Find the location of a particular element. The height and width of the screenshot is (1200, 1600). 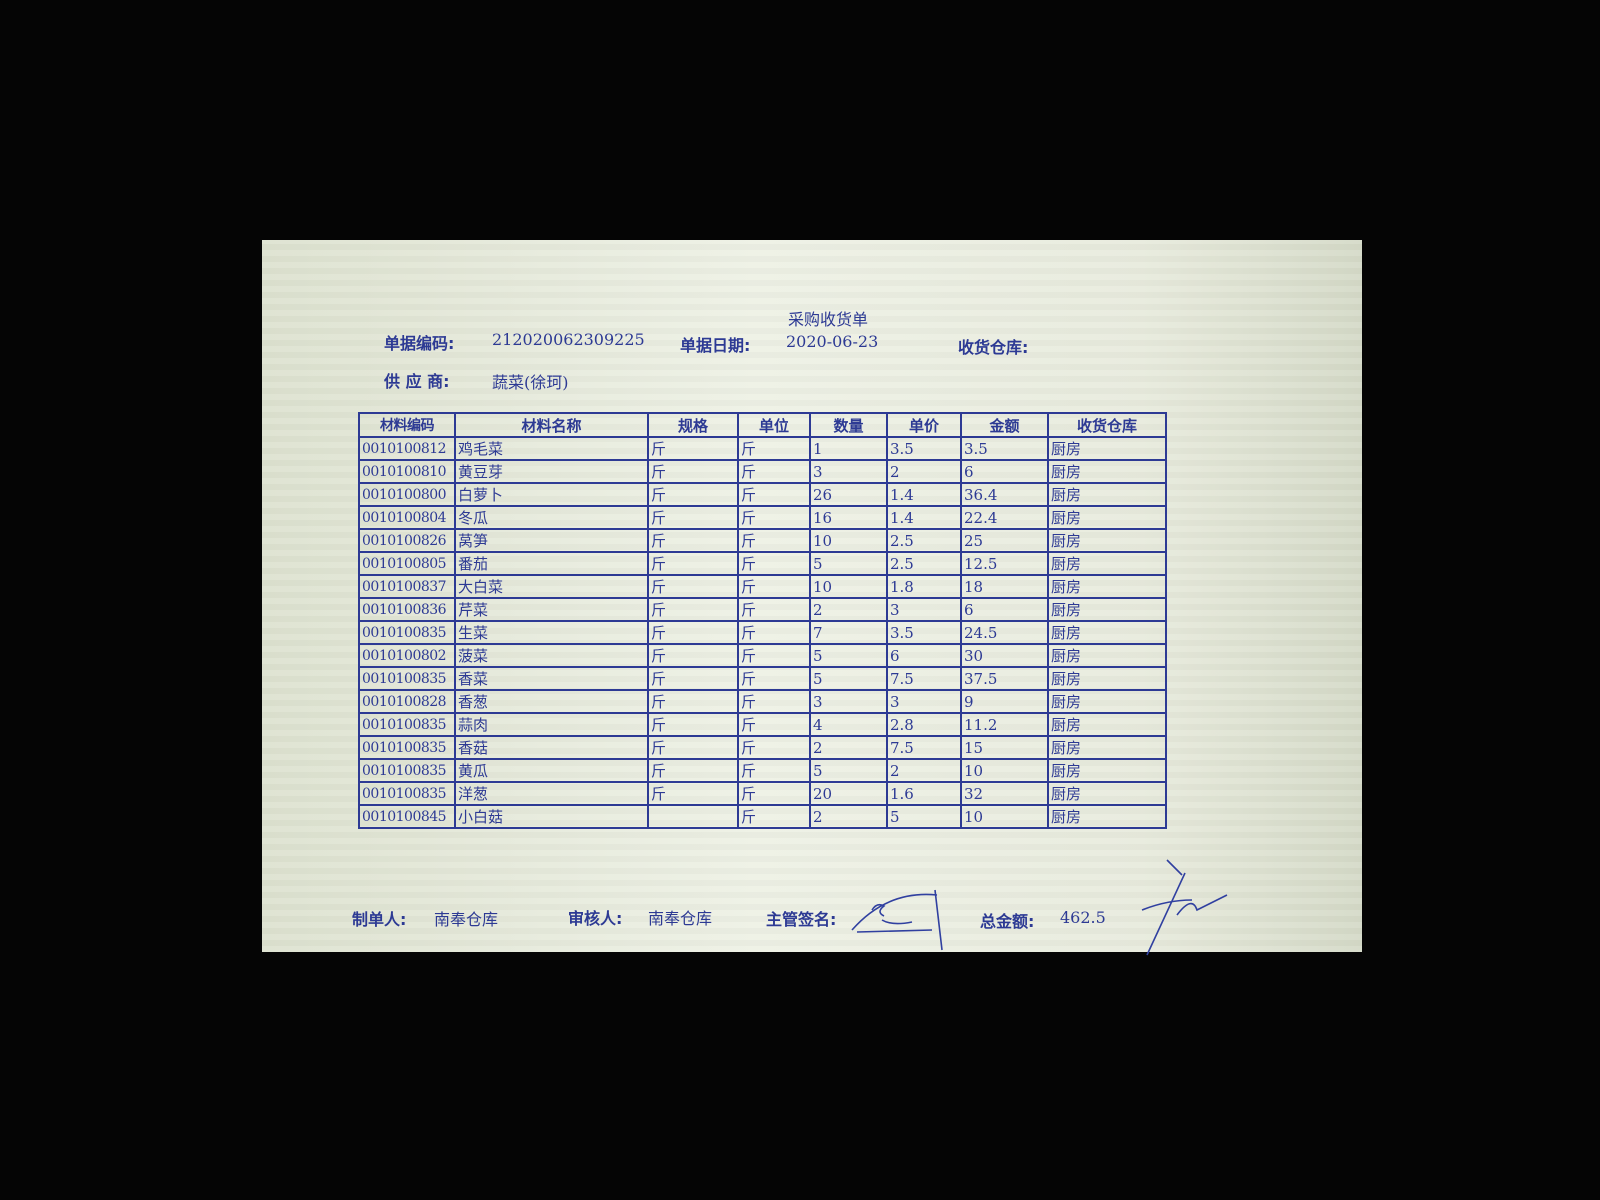

table-cell: 生菜 is located at coordinates (551, 632).